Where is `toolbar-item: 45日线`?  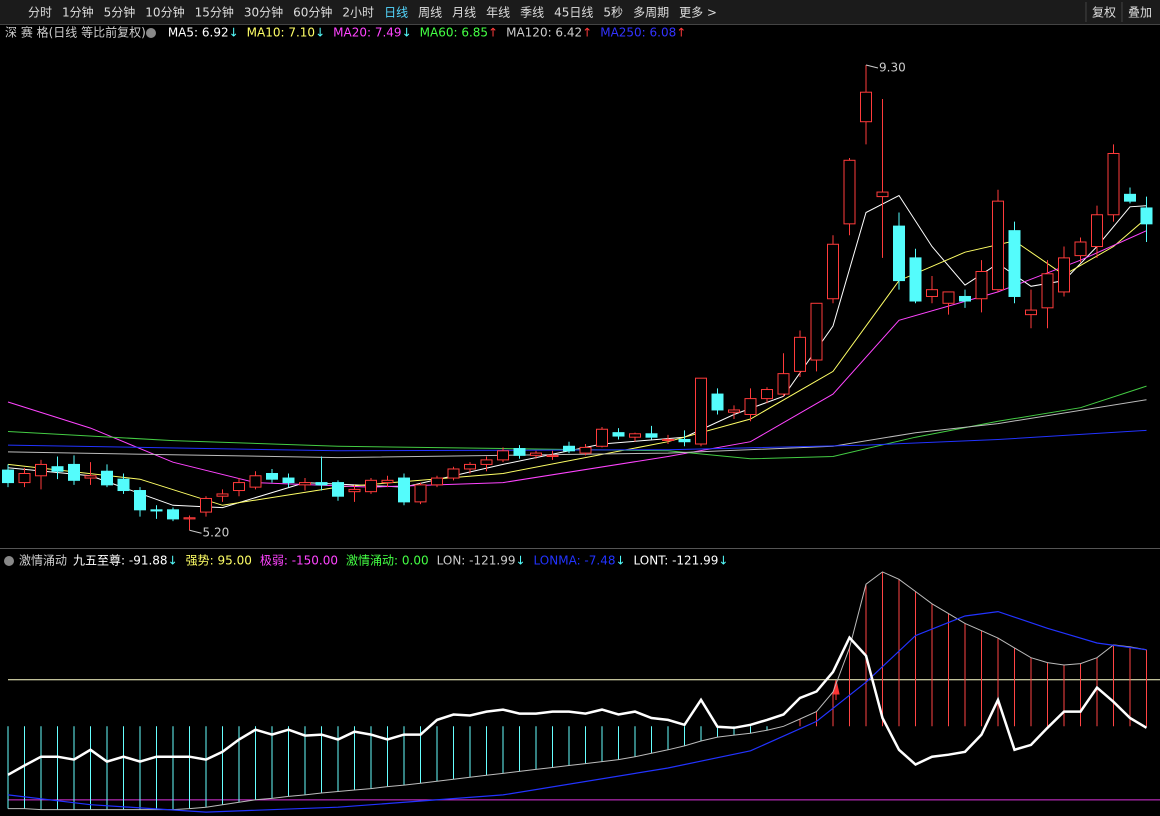 toolbar-item: 45日线 is located at coordinates (573, 13).